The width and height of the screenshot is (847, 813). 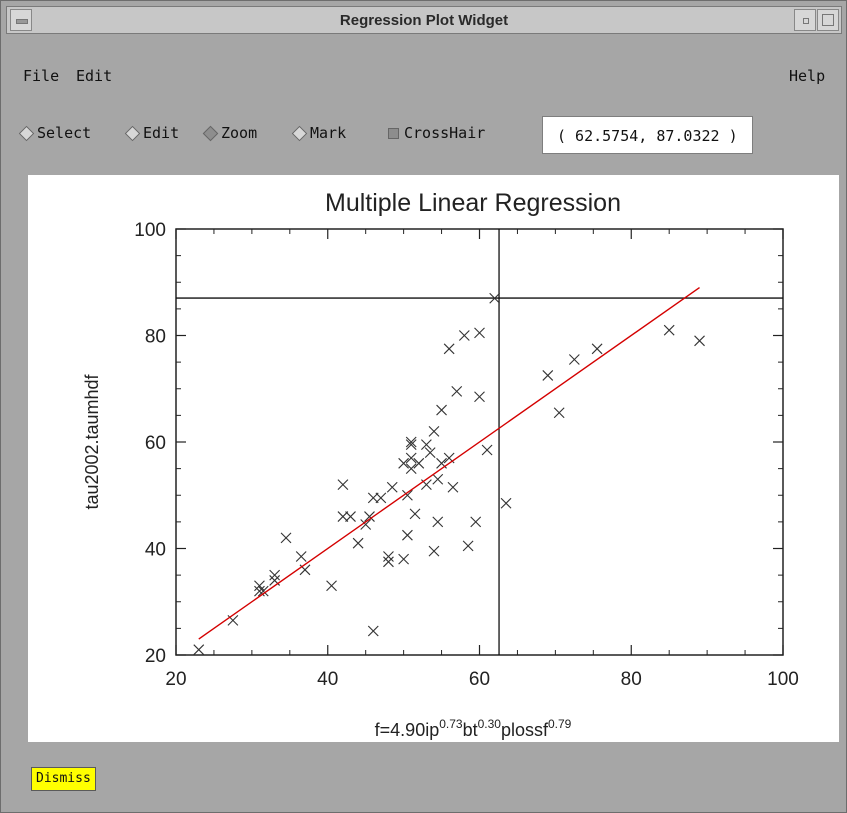 I want to click on dismiss-button: Dismiss, so click(x=63, y=779).